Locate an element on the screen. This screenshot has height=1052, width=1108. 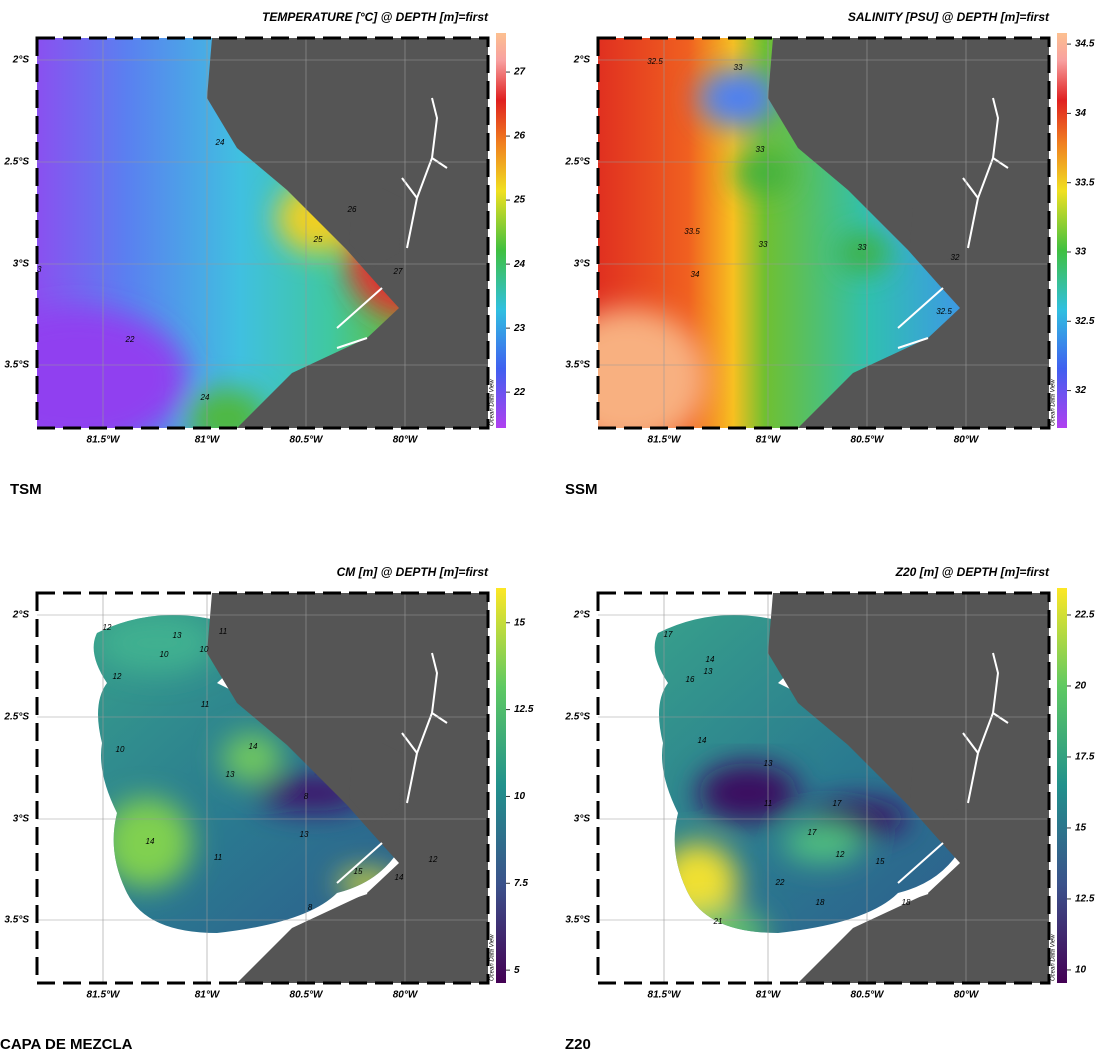
colorbar-label: 27 is located at coordinates (519, 72).